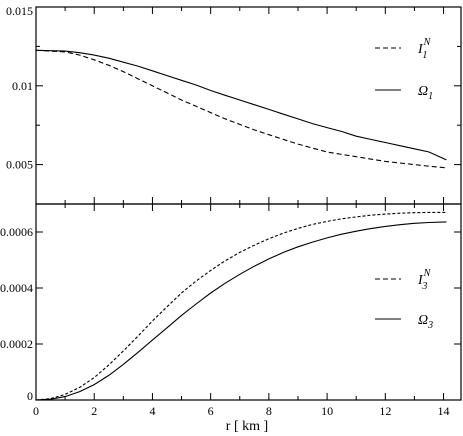  I want to click on legend-label: Ω1, so click(425, 93).